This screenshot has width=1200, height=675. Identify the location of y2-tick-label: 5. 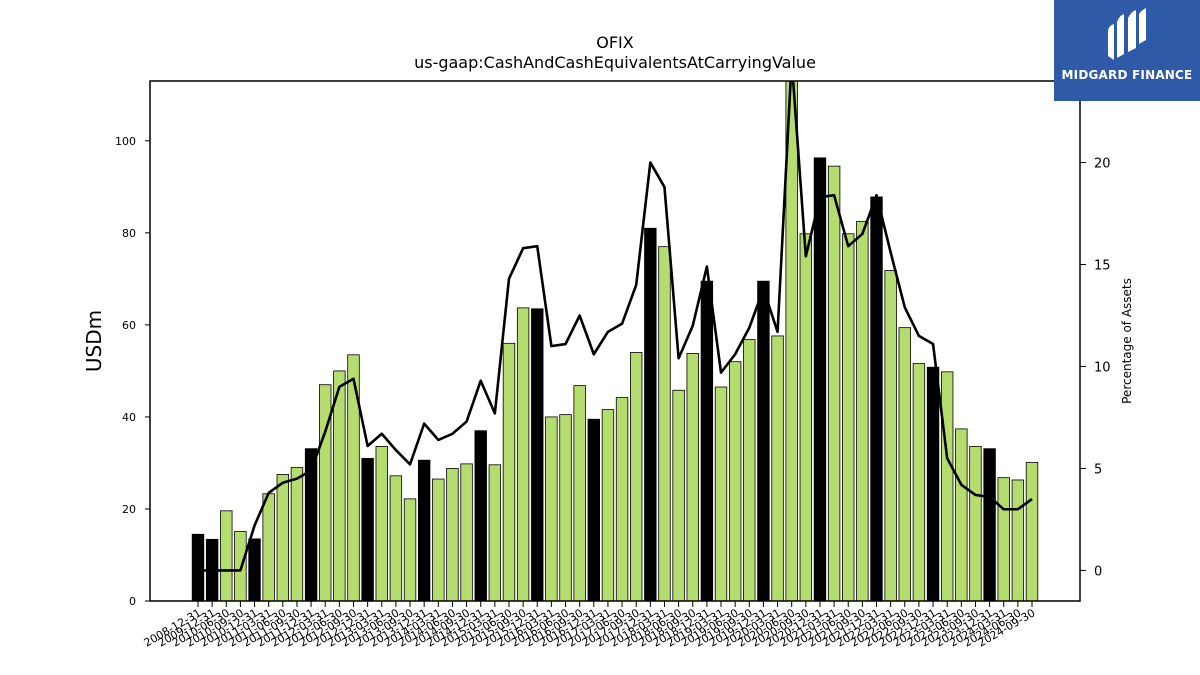
(1098, 469).